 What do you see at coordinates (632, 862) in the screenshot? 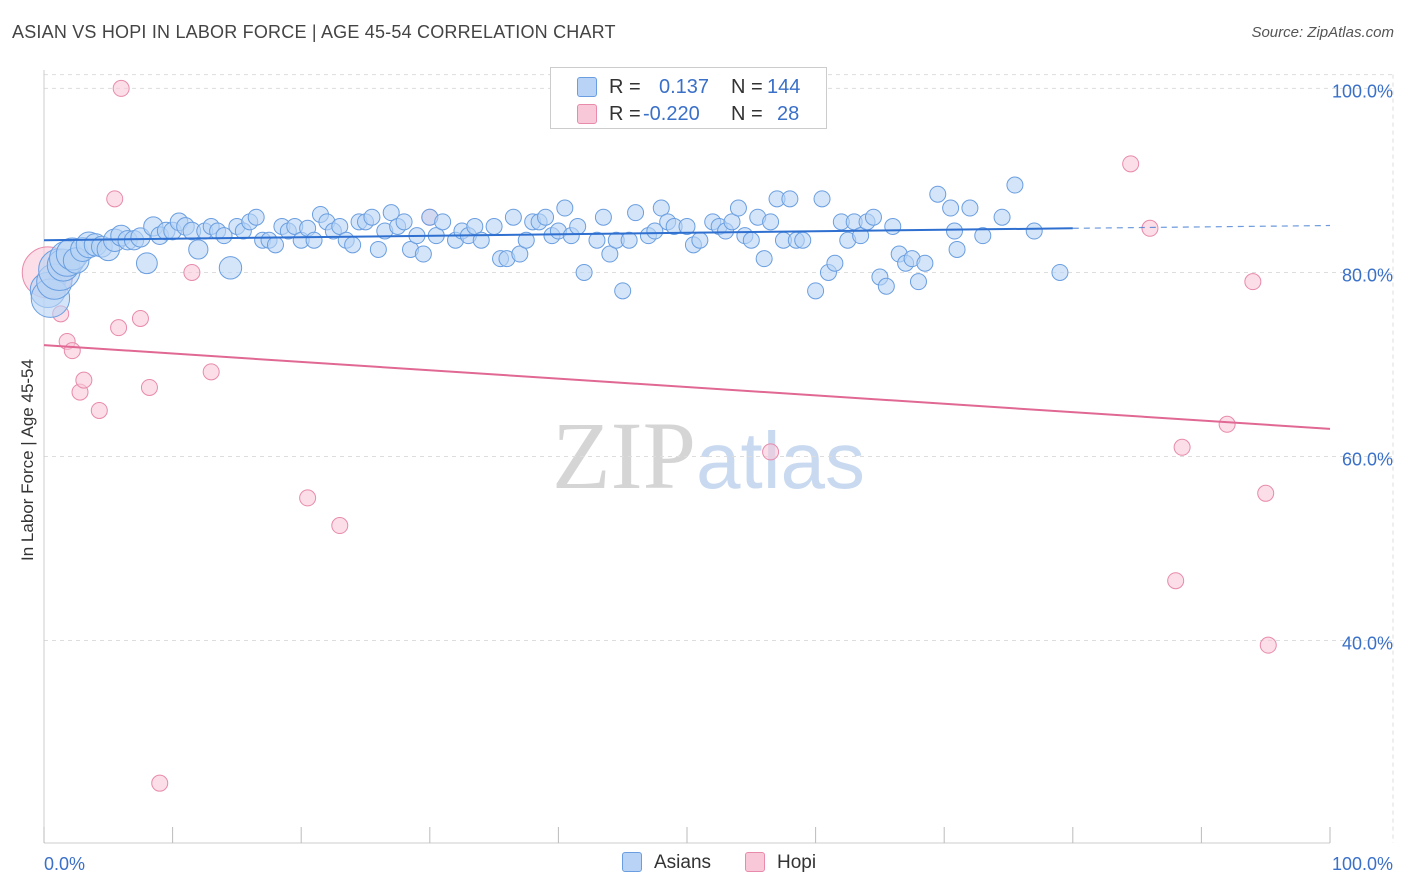
I see `asians-legend-swatch` at bounding box center [632, 862].